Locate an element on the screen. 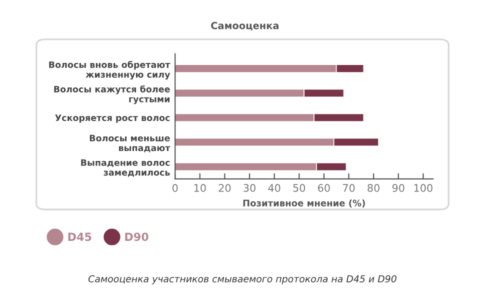 Image resolution: width=485 pixels, height=291 pixels. y-tick-label: Волосы кажутся более густыми is located at coordinates (112, 94).